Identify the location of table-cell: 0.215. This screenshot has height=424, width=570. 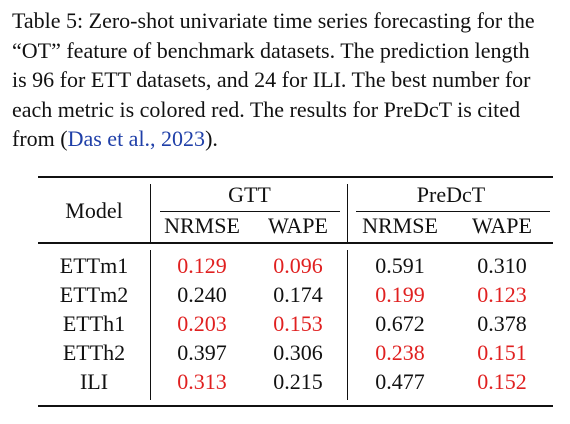
(298, 382).